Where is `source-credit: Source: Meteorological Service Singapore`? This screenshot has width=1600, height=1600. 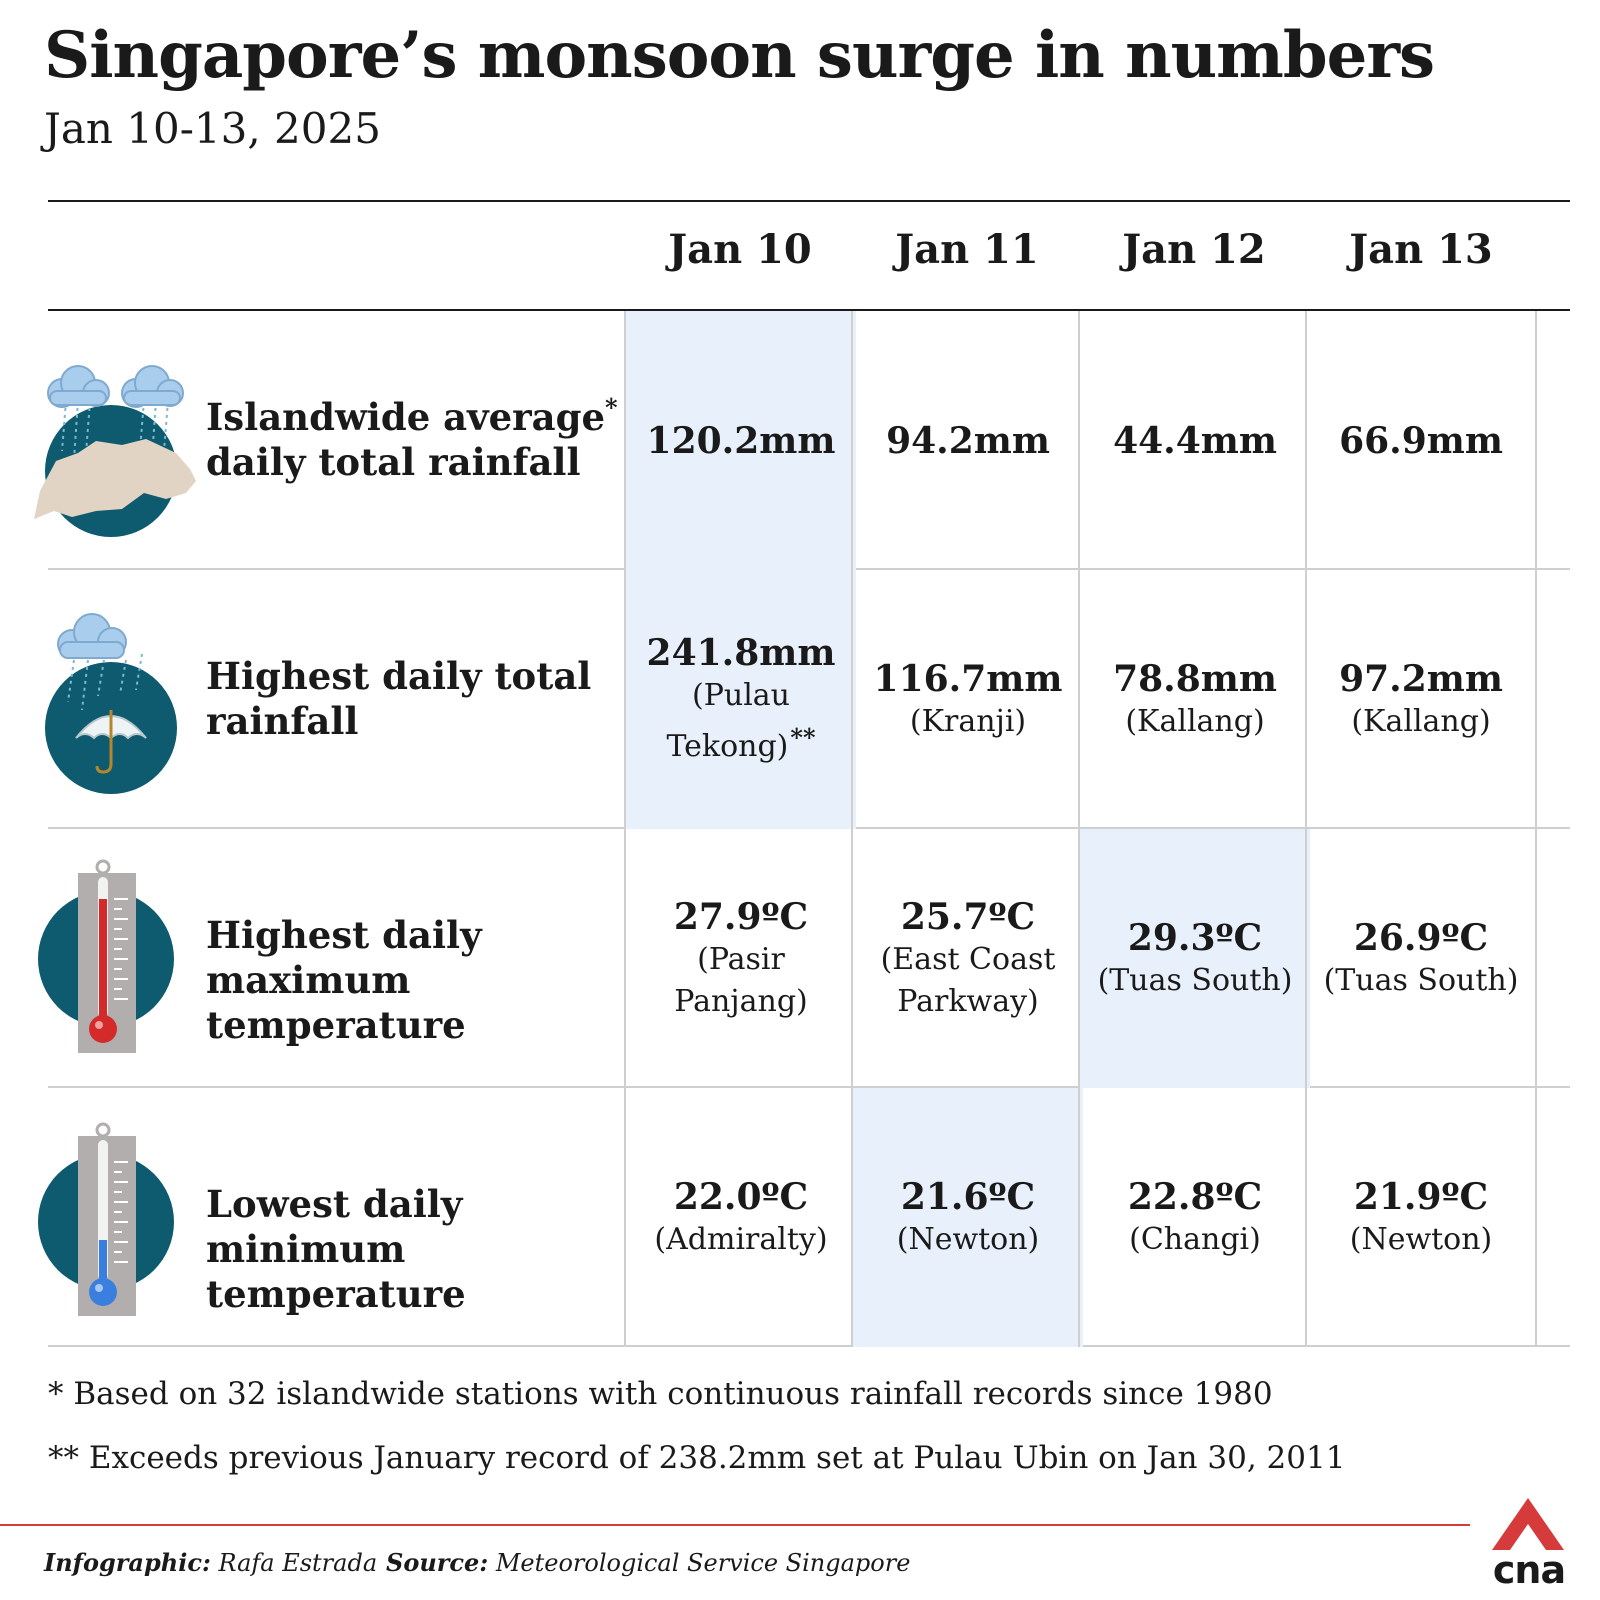
source-credit: Source: Meteorological Service Singapore is located at coordinates (648, 1562).